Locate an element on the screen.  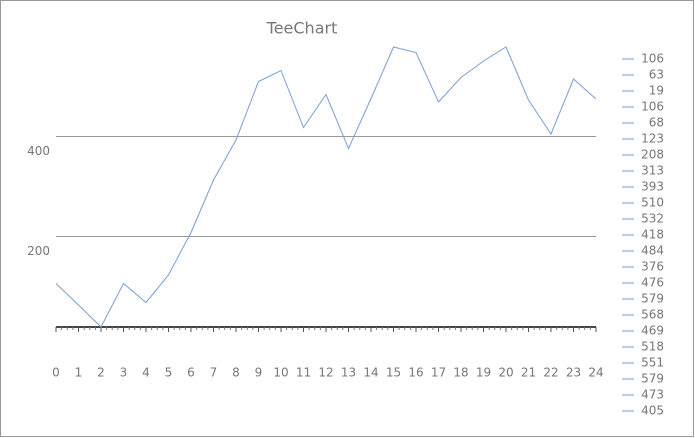
x-tick-label: 17 is located at coordinates (438, 373).